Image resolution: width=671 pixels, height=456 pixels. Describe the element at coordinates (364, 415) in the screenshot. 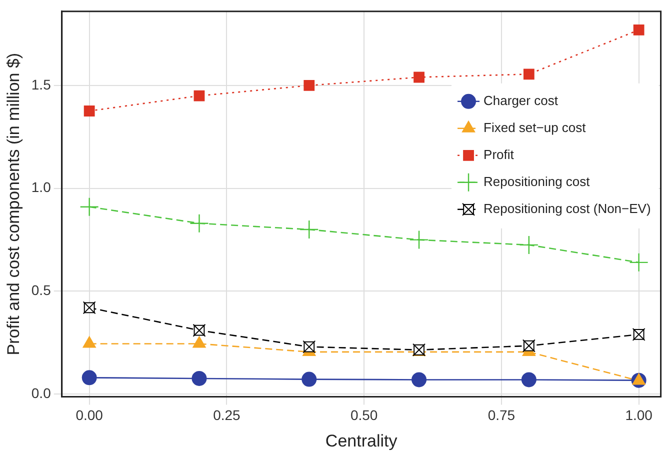

I see `x-tick-label: 0.50` at that location.